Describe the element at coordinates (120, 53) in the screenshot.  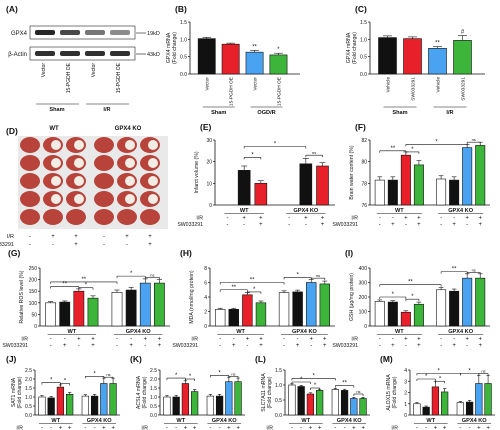
I see `actin-band` at that location.